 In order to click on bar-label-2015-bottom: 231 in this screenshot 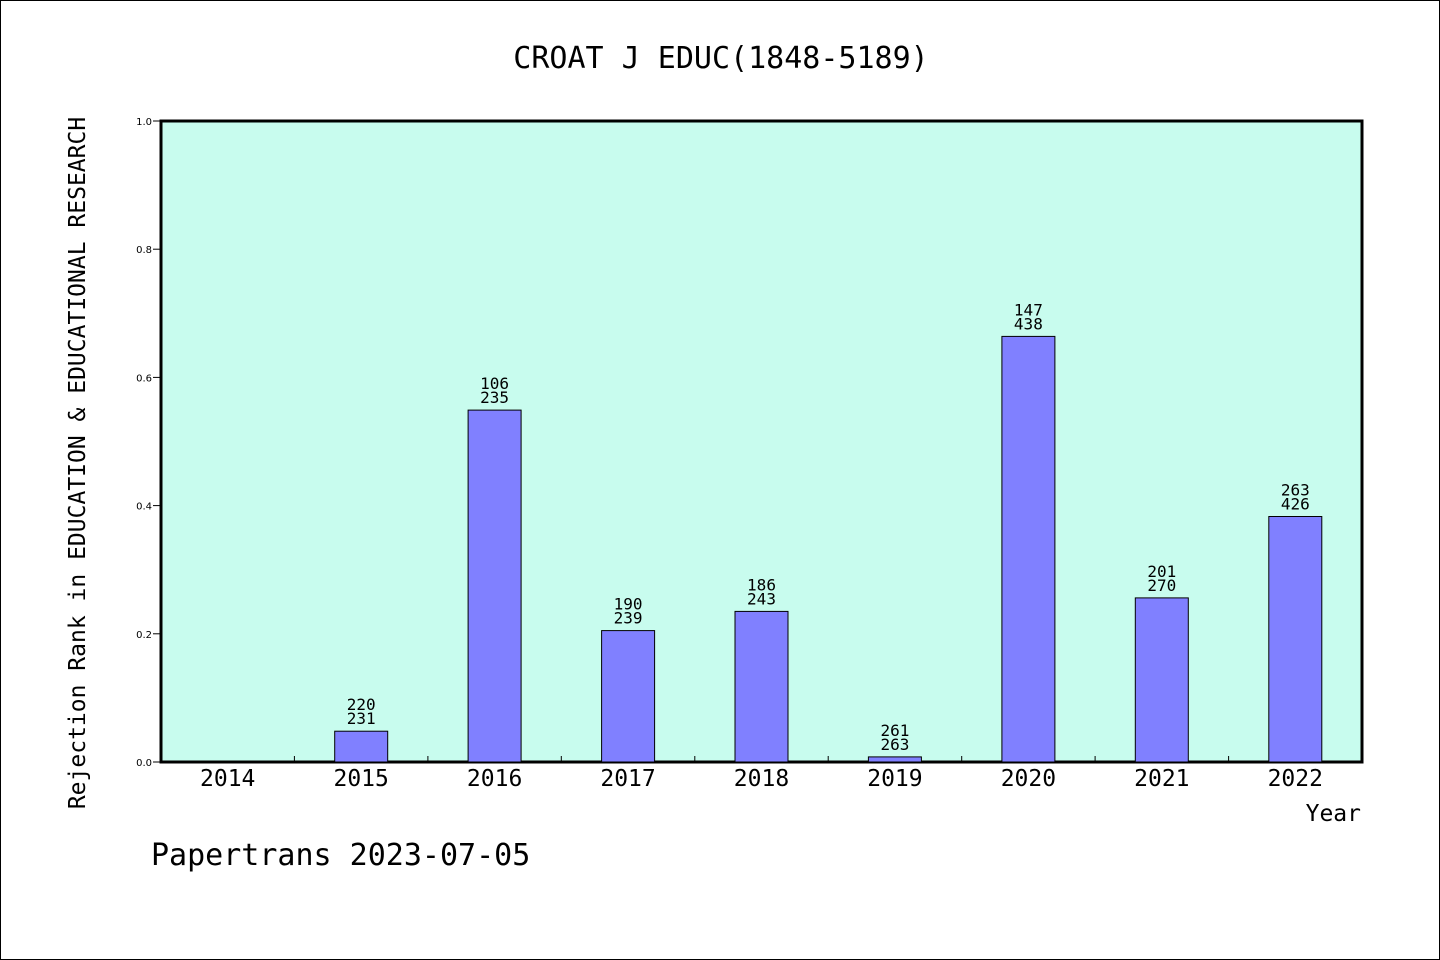, I will do `click(361, 718)`.